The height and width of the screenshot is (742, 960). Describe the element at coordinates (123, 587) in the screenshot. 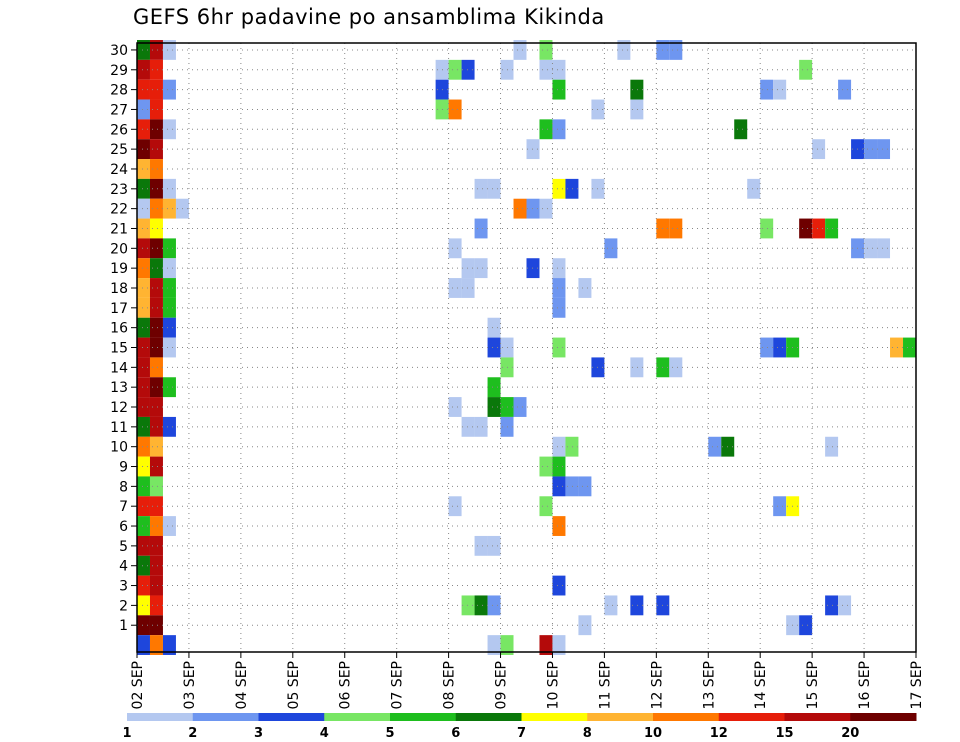

I see `y-tick-label: 3` at that location.